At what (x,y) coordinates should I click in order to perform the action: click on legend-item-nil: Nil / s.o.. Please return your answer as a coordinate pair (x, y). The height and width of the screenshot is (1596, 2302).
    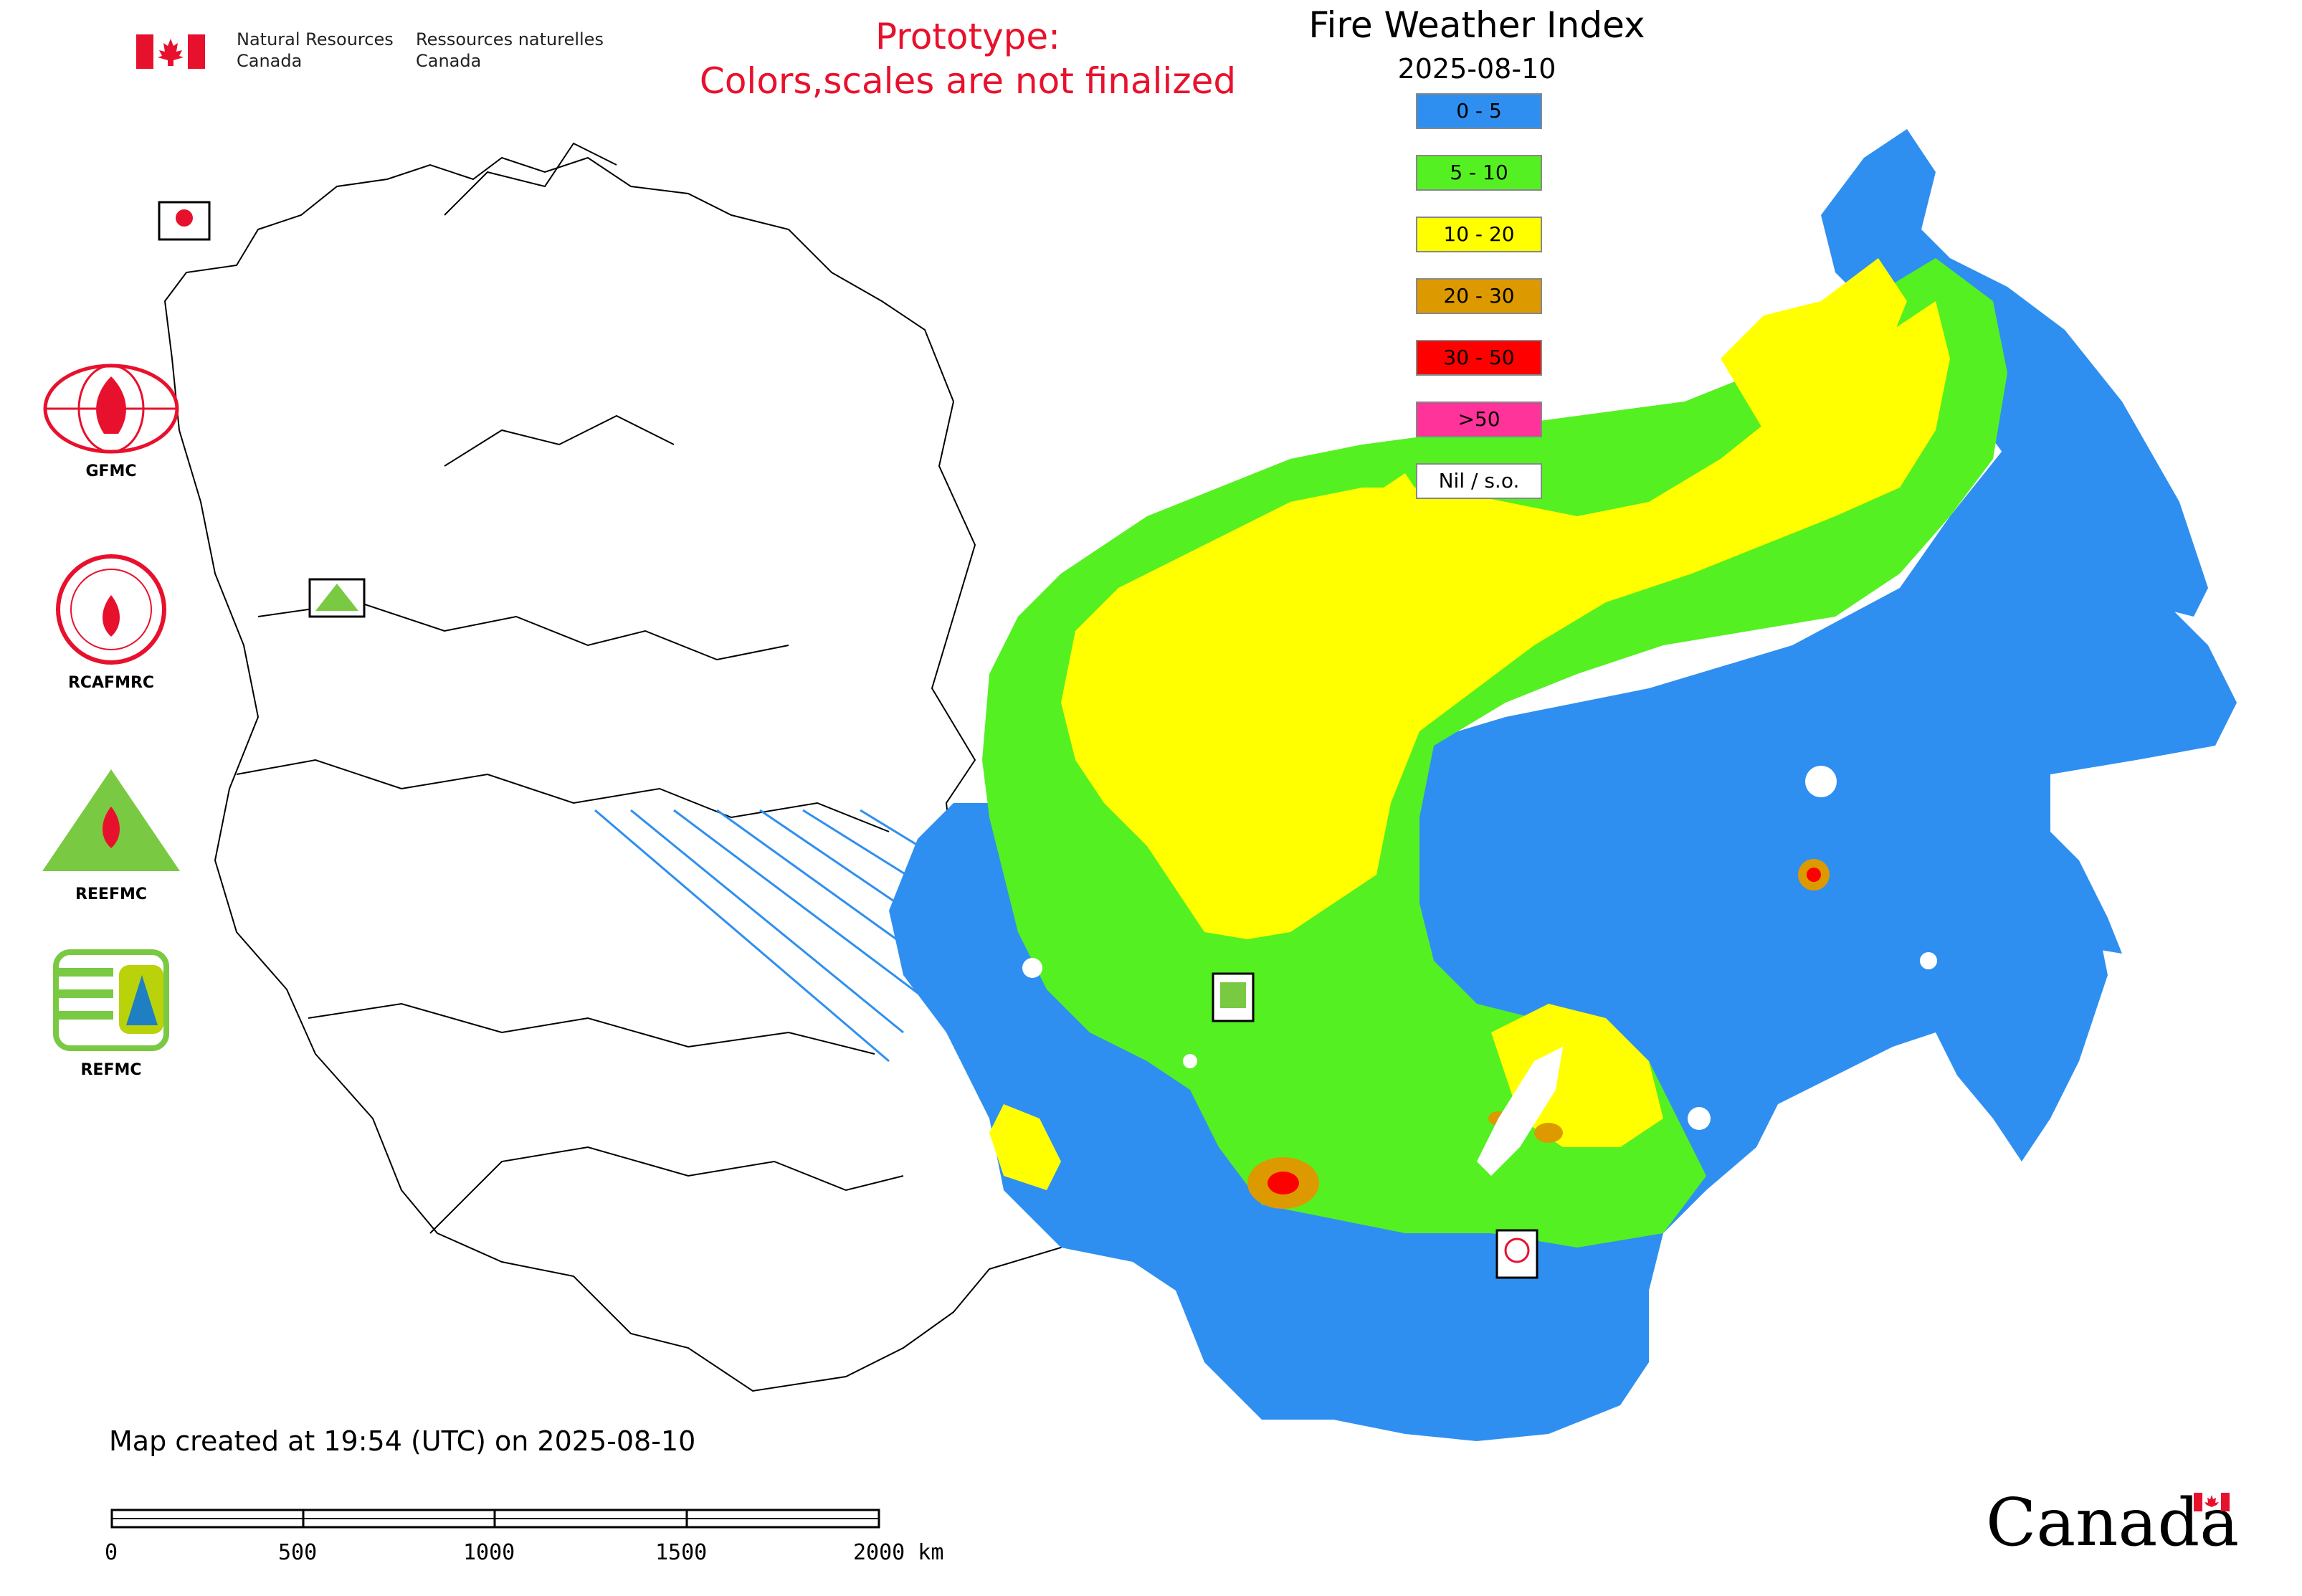
    Looking at the image, I should click on (1479, 481).